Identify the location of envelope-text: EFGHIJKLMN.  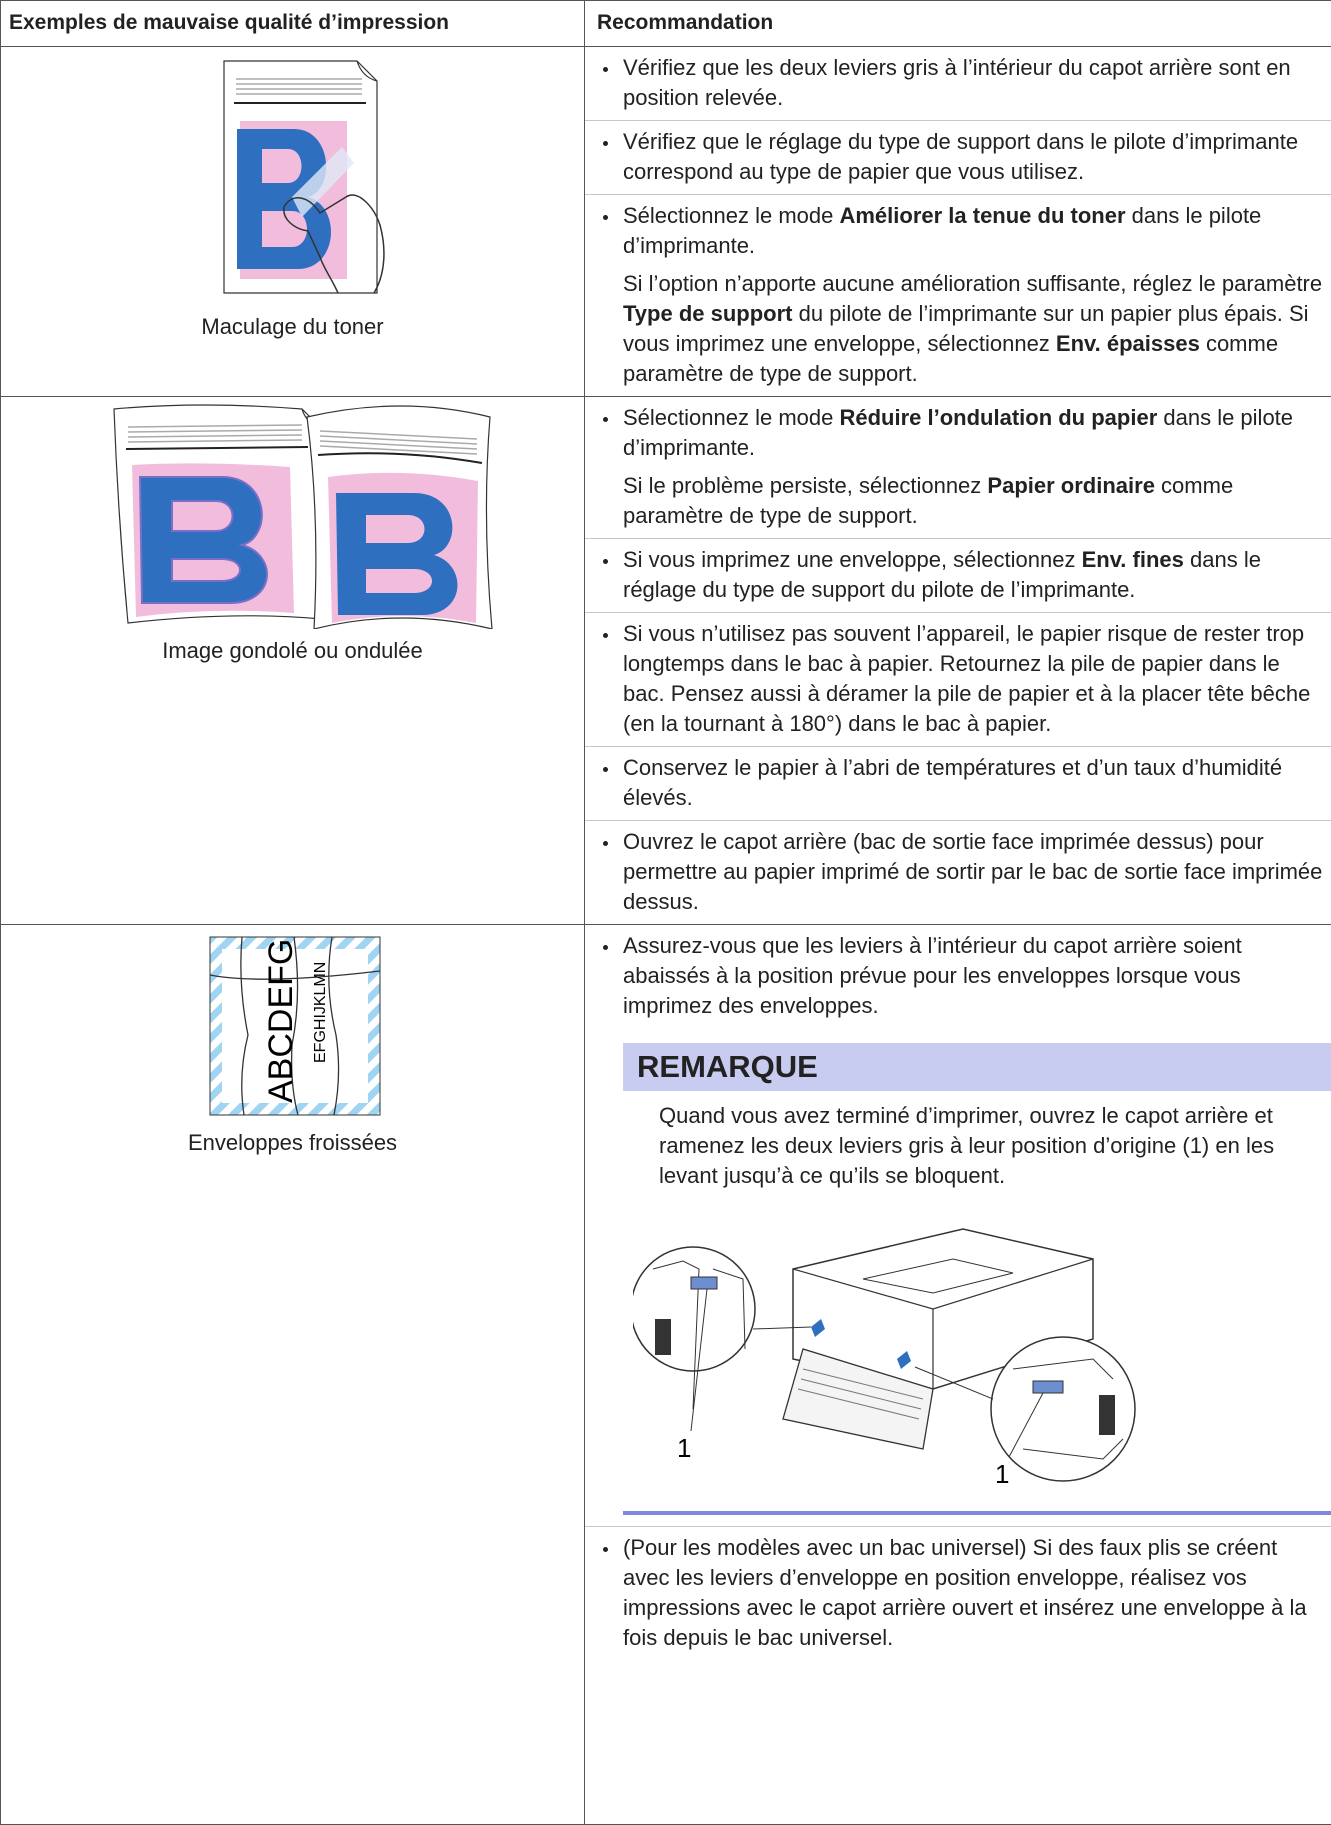
(320, 1012).